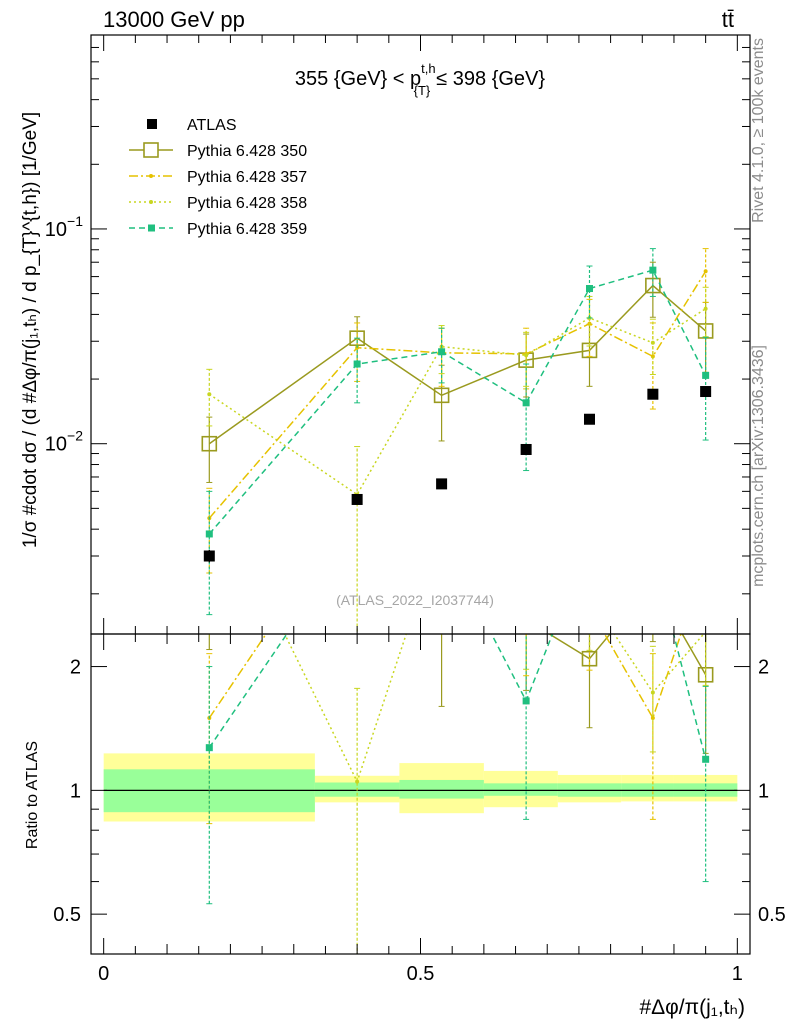  Describe the element at coordinates (758, 466) in the screenshot. I see `mcplots-reference-label: mcplots.cern.ch [arXiv:1306.3436]` at that location.